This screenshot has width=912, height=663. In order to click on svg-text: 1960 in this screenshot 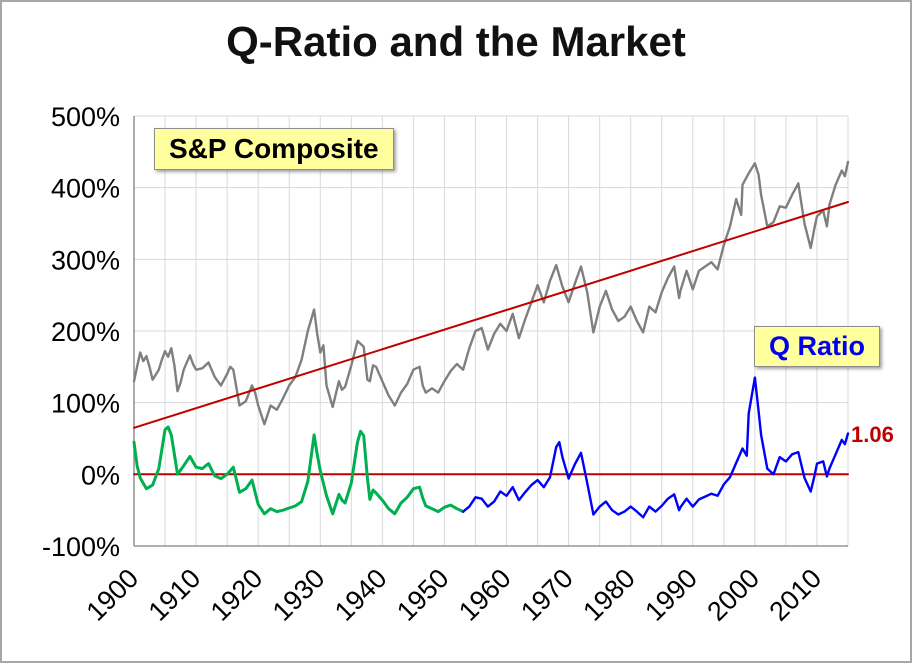, I will do `click(485, 595)`.